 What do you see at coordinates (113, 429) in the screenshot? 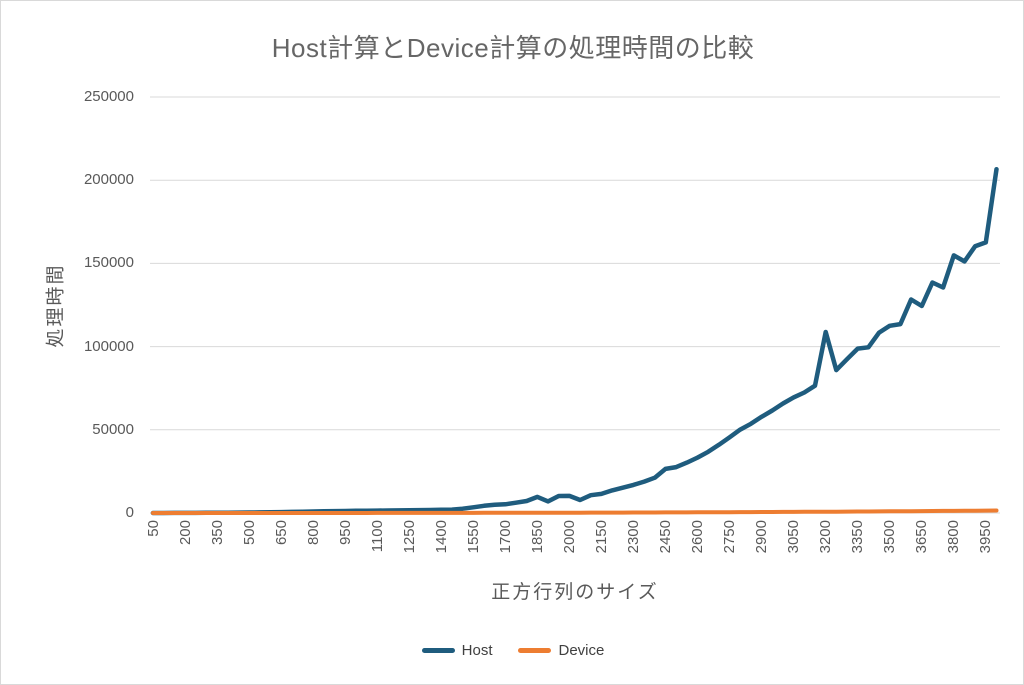
I see `y-tick-label: 50000` at bounding box center [113, 429].